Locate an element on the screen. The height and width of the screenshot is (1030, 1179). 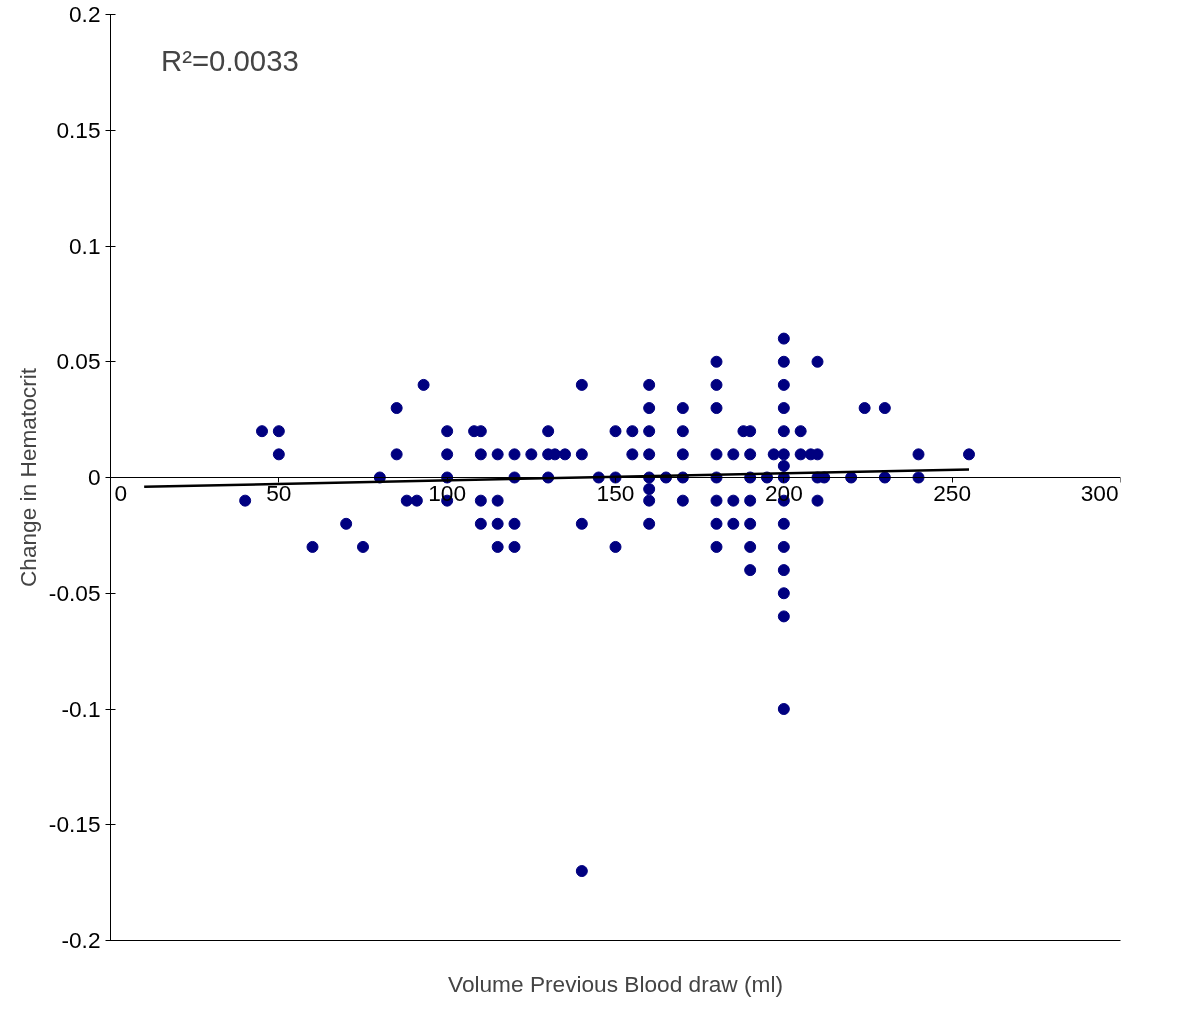
y-tick-label: -0.15 is located at coordinates (74, 824).